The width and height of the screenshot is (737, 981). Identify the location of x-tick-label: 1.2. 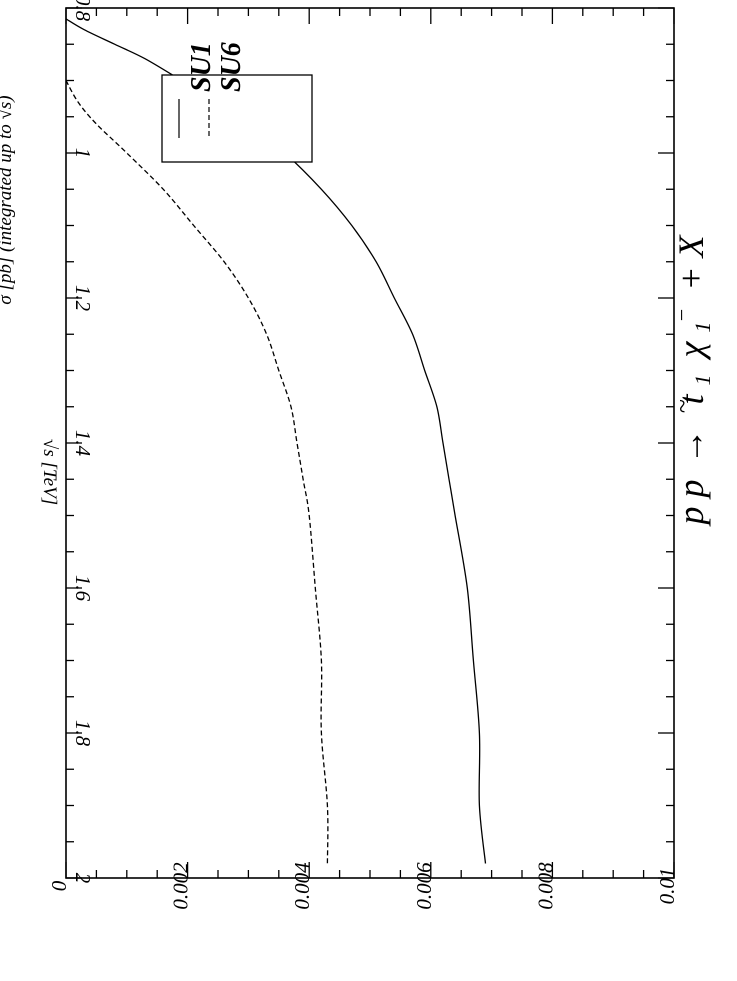
(83, 298).